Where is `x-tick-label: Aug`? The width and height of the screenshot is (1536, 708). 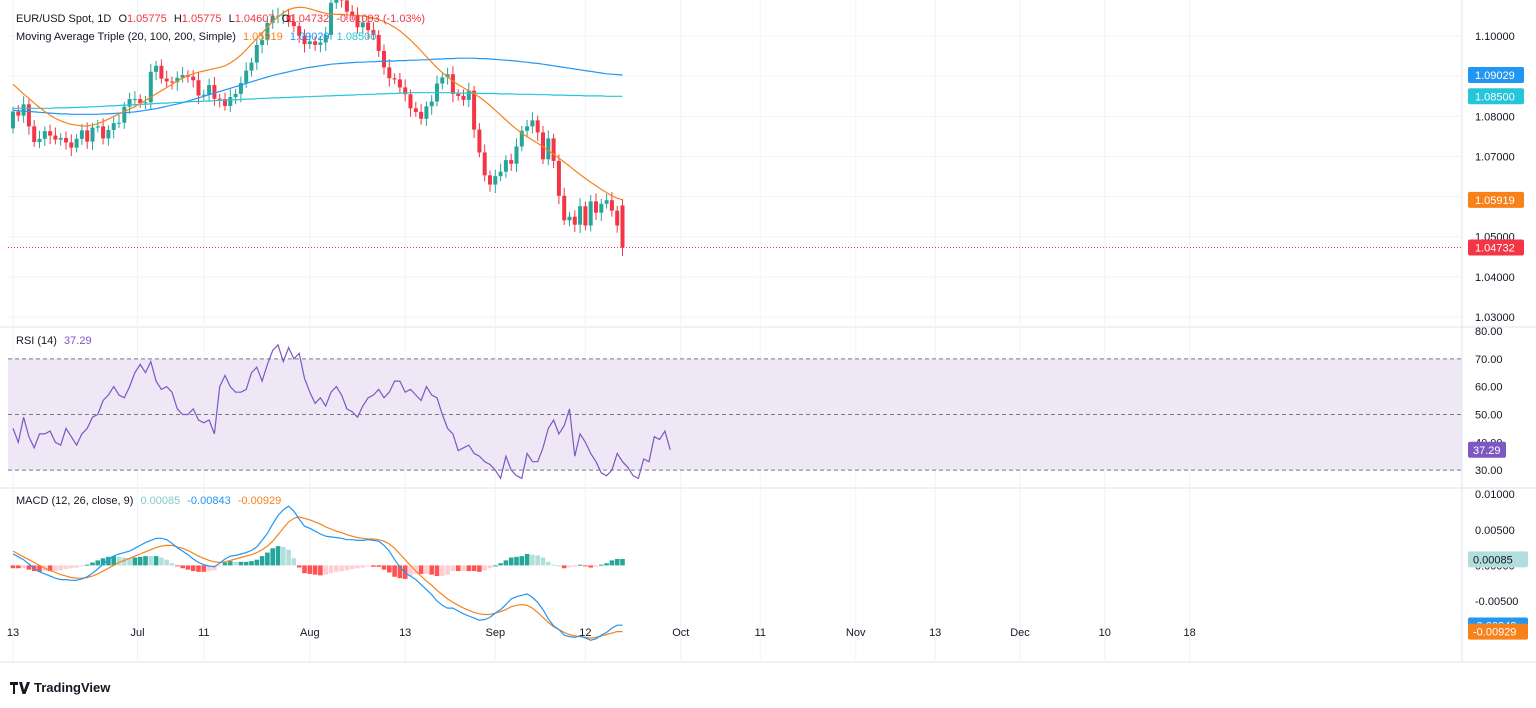 x-tick-label: Aug is located at coordinates (310, 633).